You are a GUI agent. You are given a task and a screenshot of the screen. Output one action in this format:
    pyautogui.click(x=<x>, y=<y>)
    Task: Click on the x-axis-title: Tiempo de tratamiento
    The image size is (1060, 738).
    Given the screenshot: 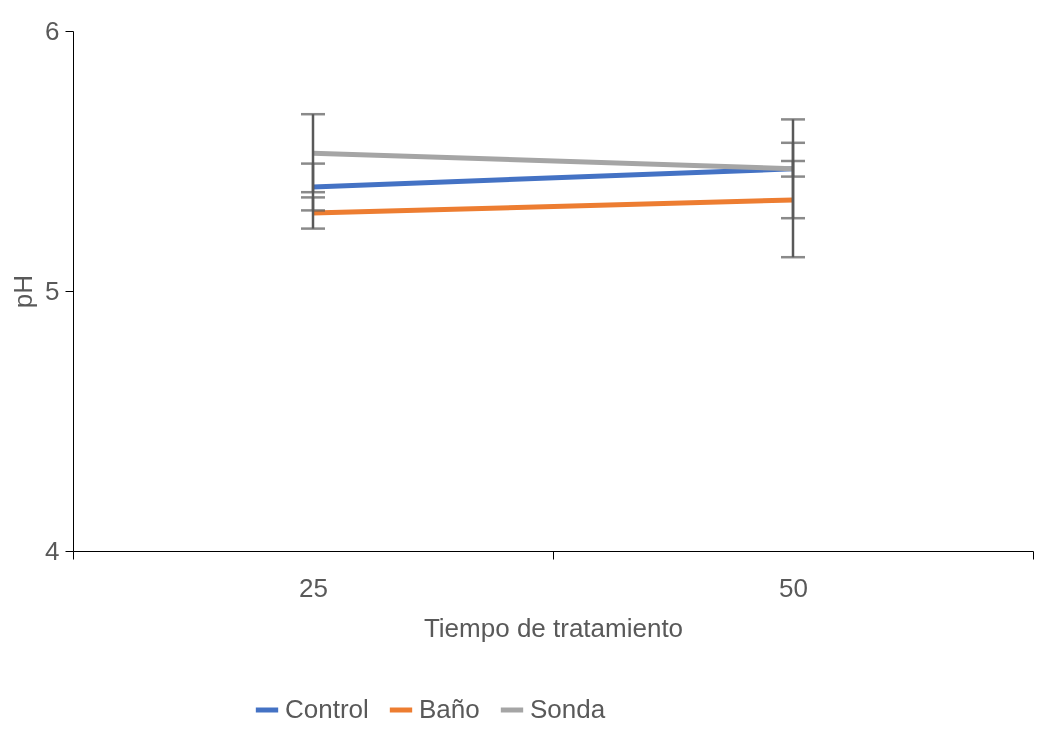 What is the action you would take?
    pyautogui.click(x=553, y=627)
    